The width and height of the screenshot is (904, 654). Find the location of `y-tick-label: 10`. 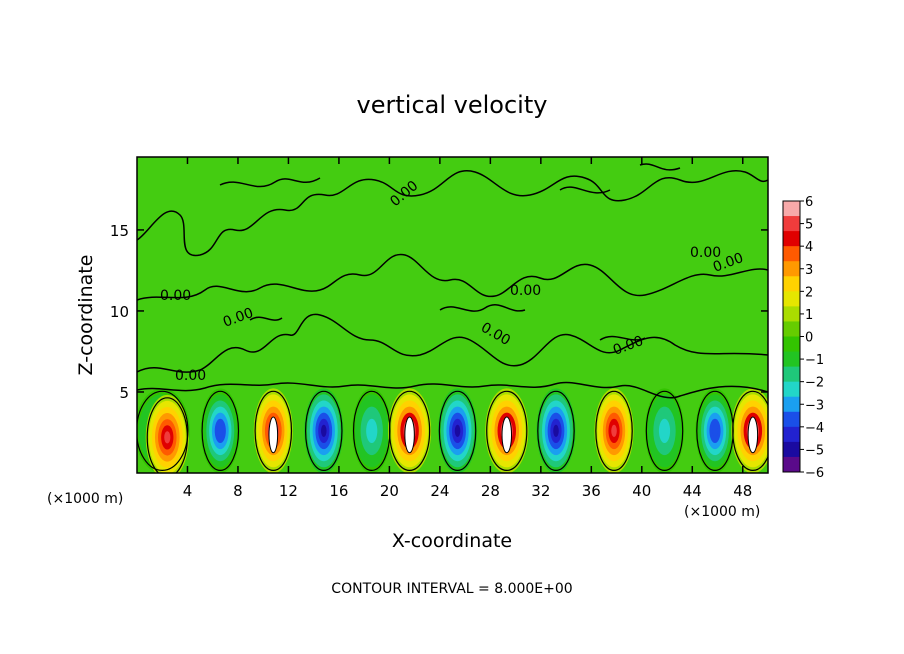

y-tick-label: 10 is located at coordinates (119, 312).